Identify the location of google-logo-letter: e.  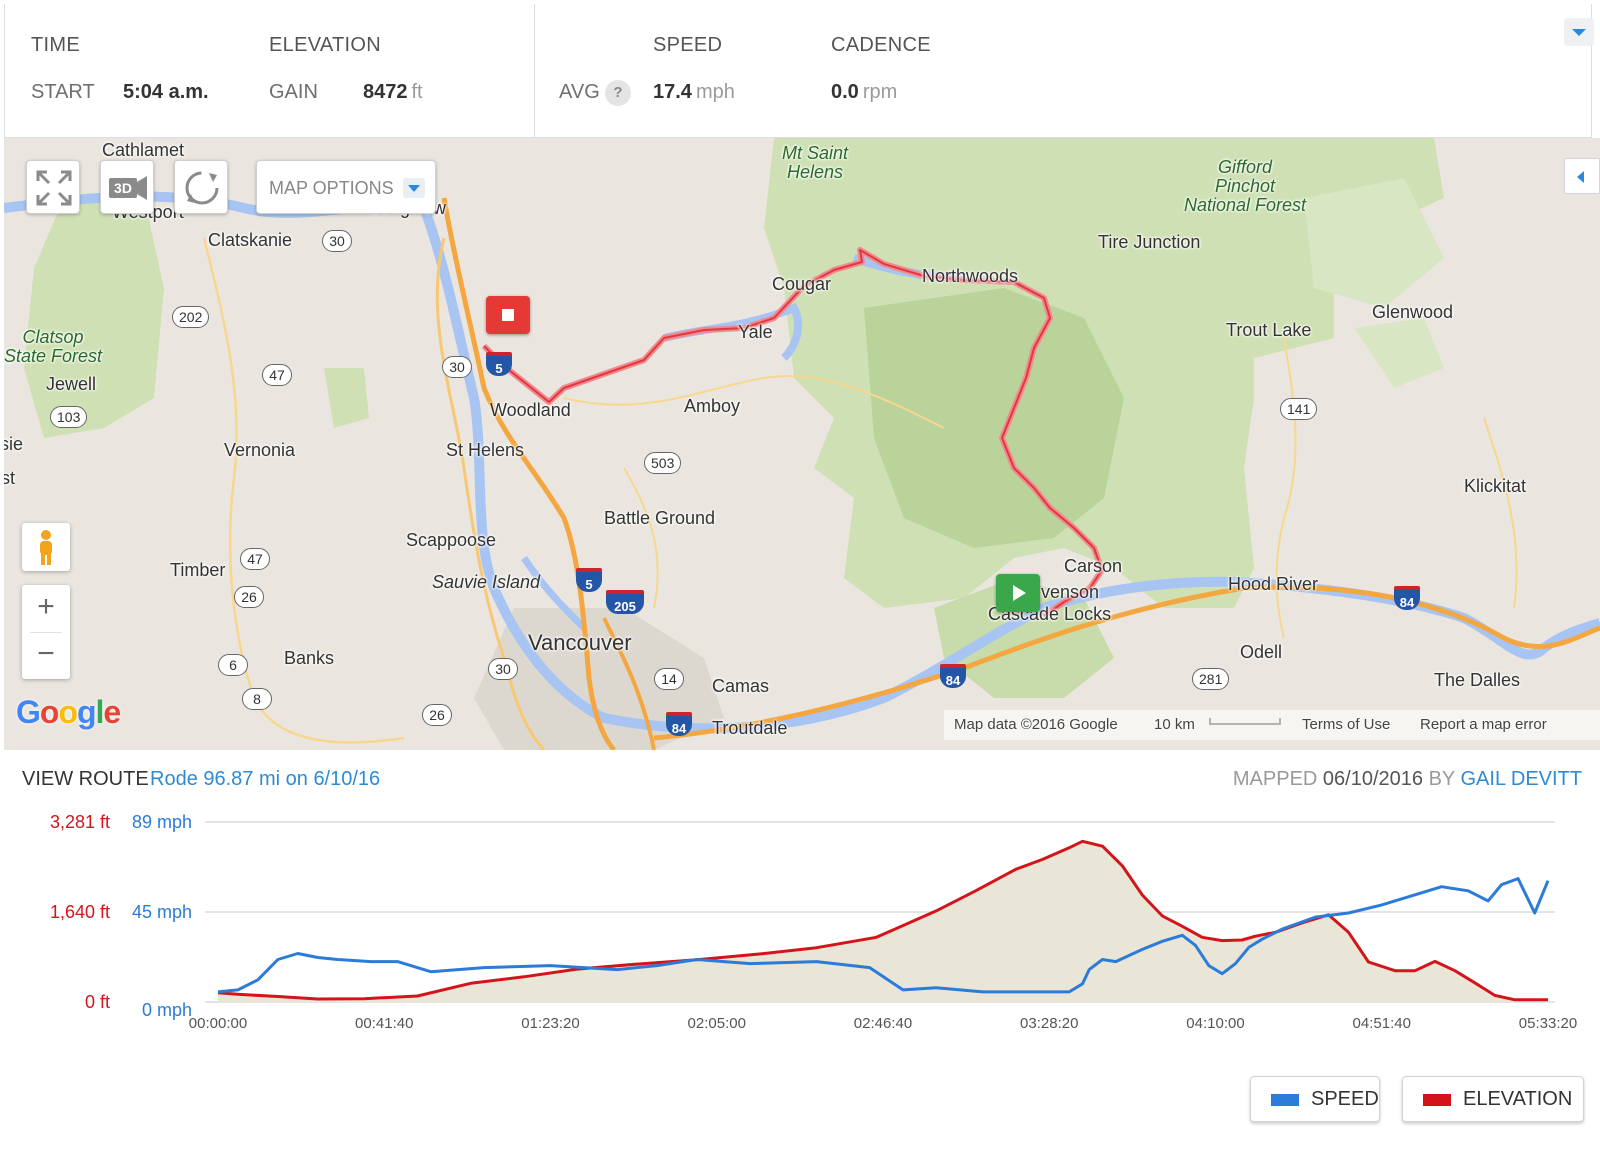
(112, 712).